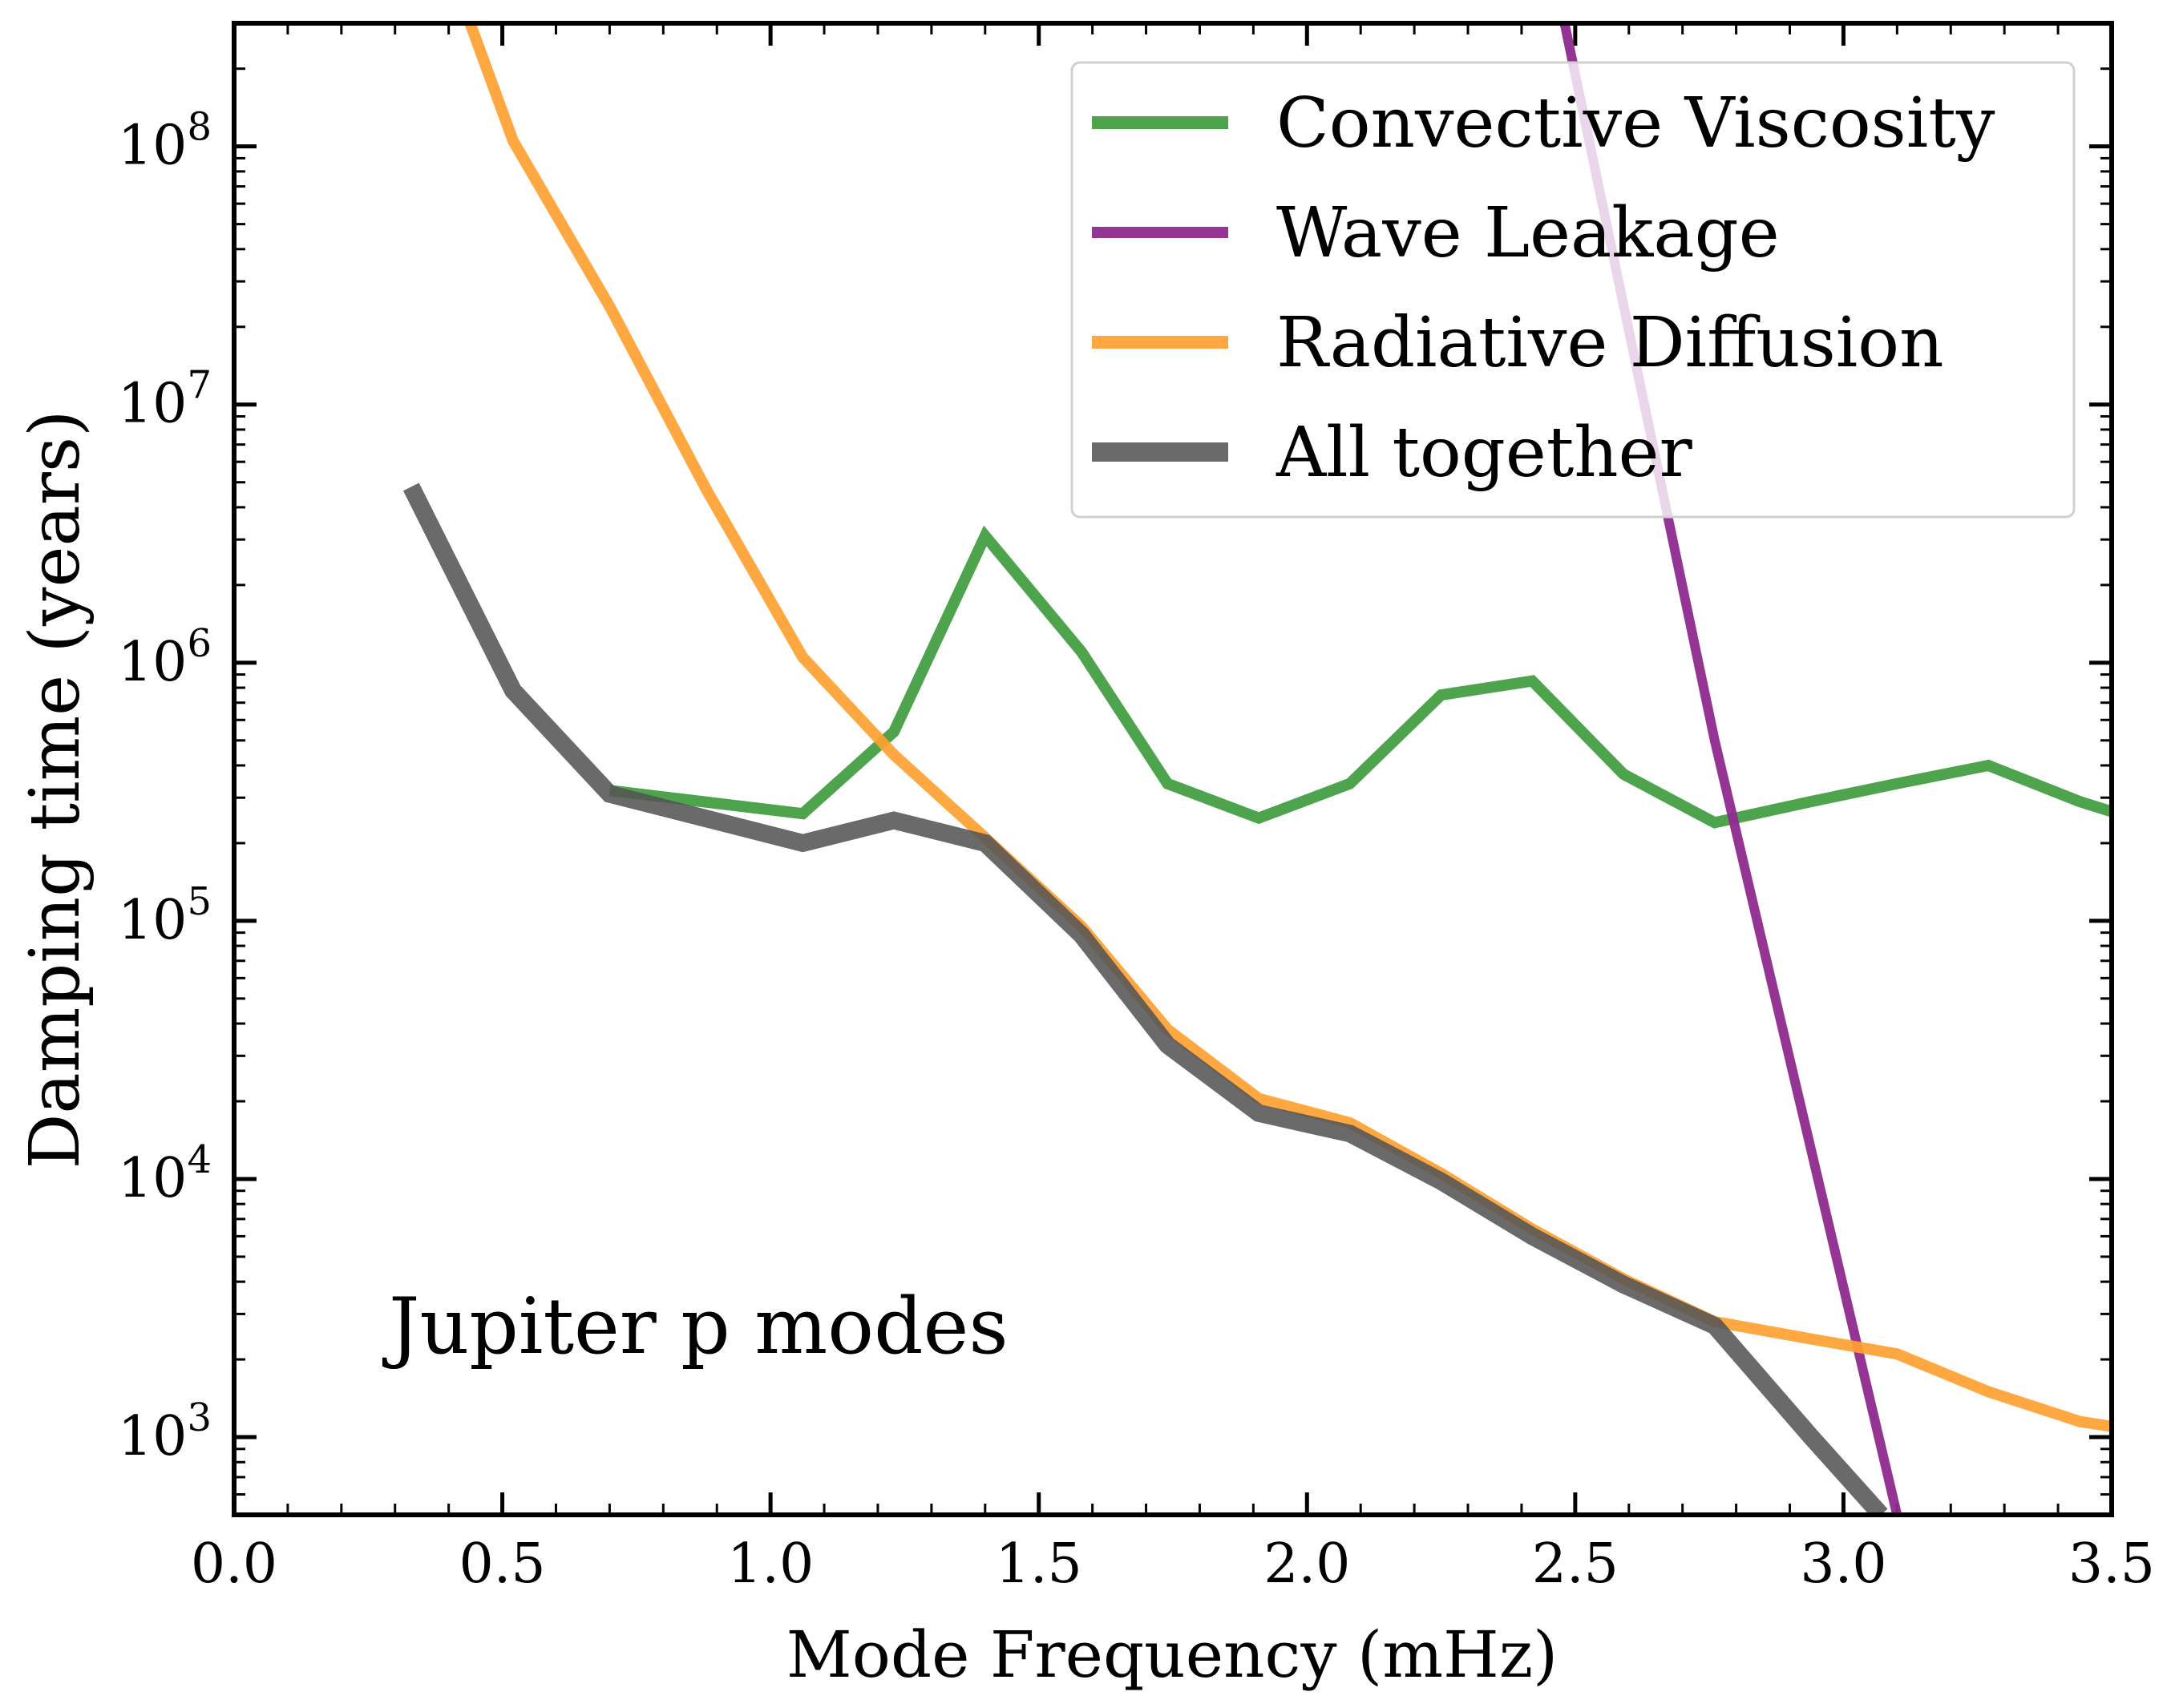 This screenshot has height=1708, width=2171. What do you see at coordinates (199, 901) in the screenshot?
I see `y-tick-exponent: 5` at bounding box center [199, 901].